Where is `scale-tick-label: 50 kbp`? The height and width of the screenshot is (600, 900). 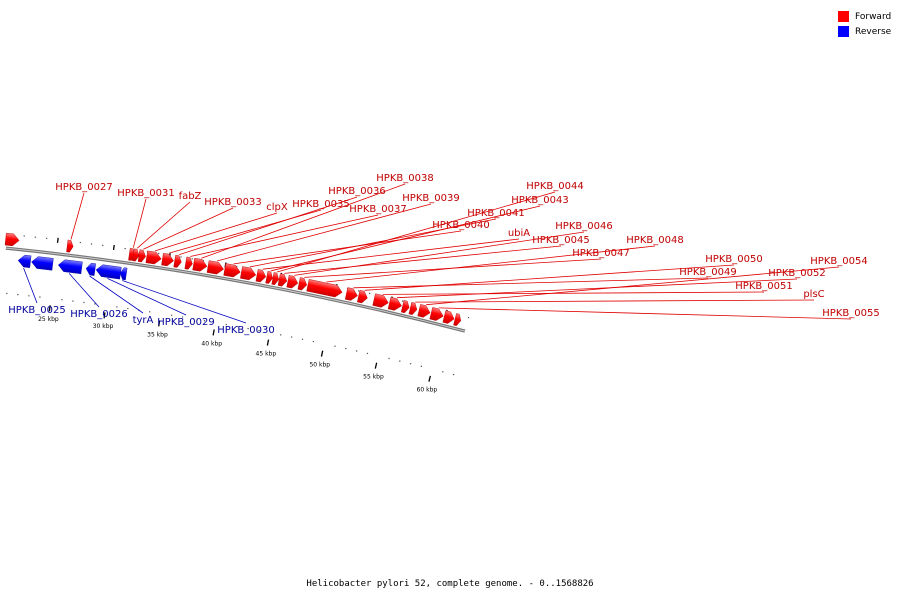 scale-tick-label: 50 kbp is located at coordinates (319, 364).